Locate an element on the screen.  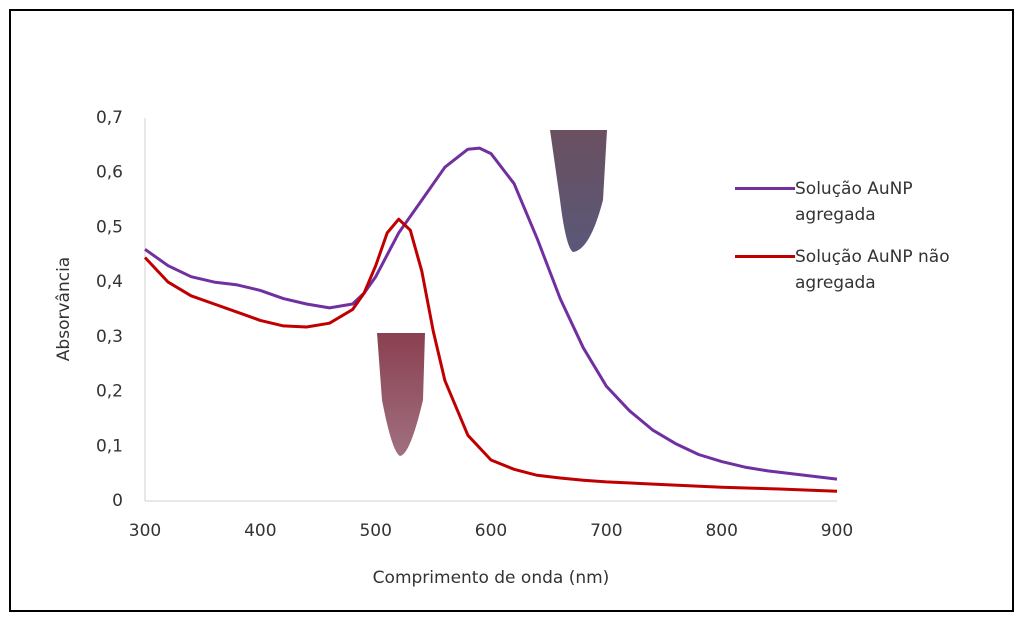
y-tick-label: 0,2 is located at coordinates (109, 392).